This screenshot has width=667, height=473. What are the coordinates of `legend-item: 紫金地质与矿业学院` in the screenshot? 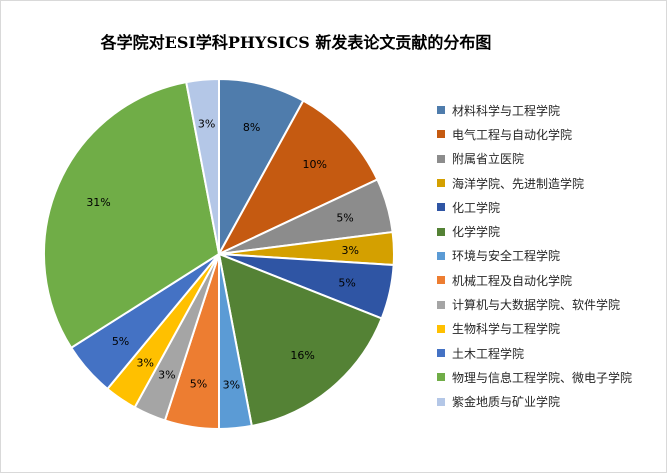 It's located at (549, 402).